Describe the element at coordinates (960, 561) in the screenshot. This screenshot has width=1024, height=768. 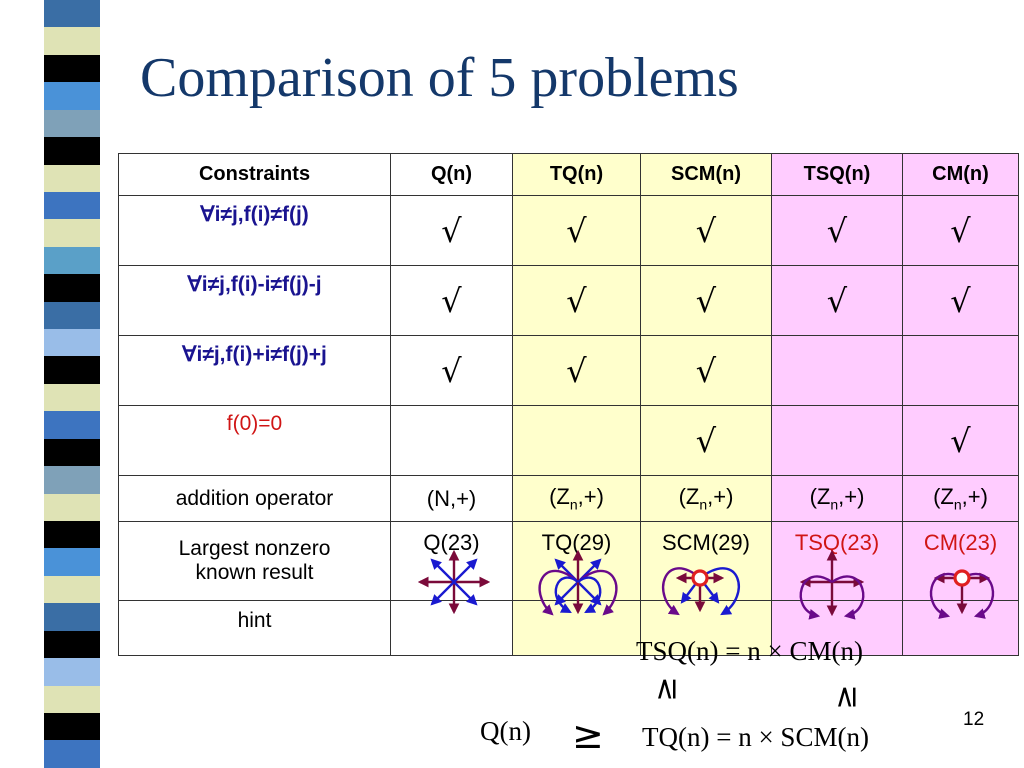
I see `largest-result-value: CM(23)` at that location.